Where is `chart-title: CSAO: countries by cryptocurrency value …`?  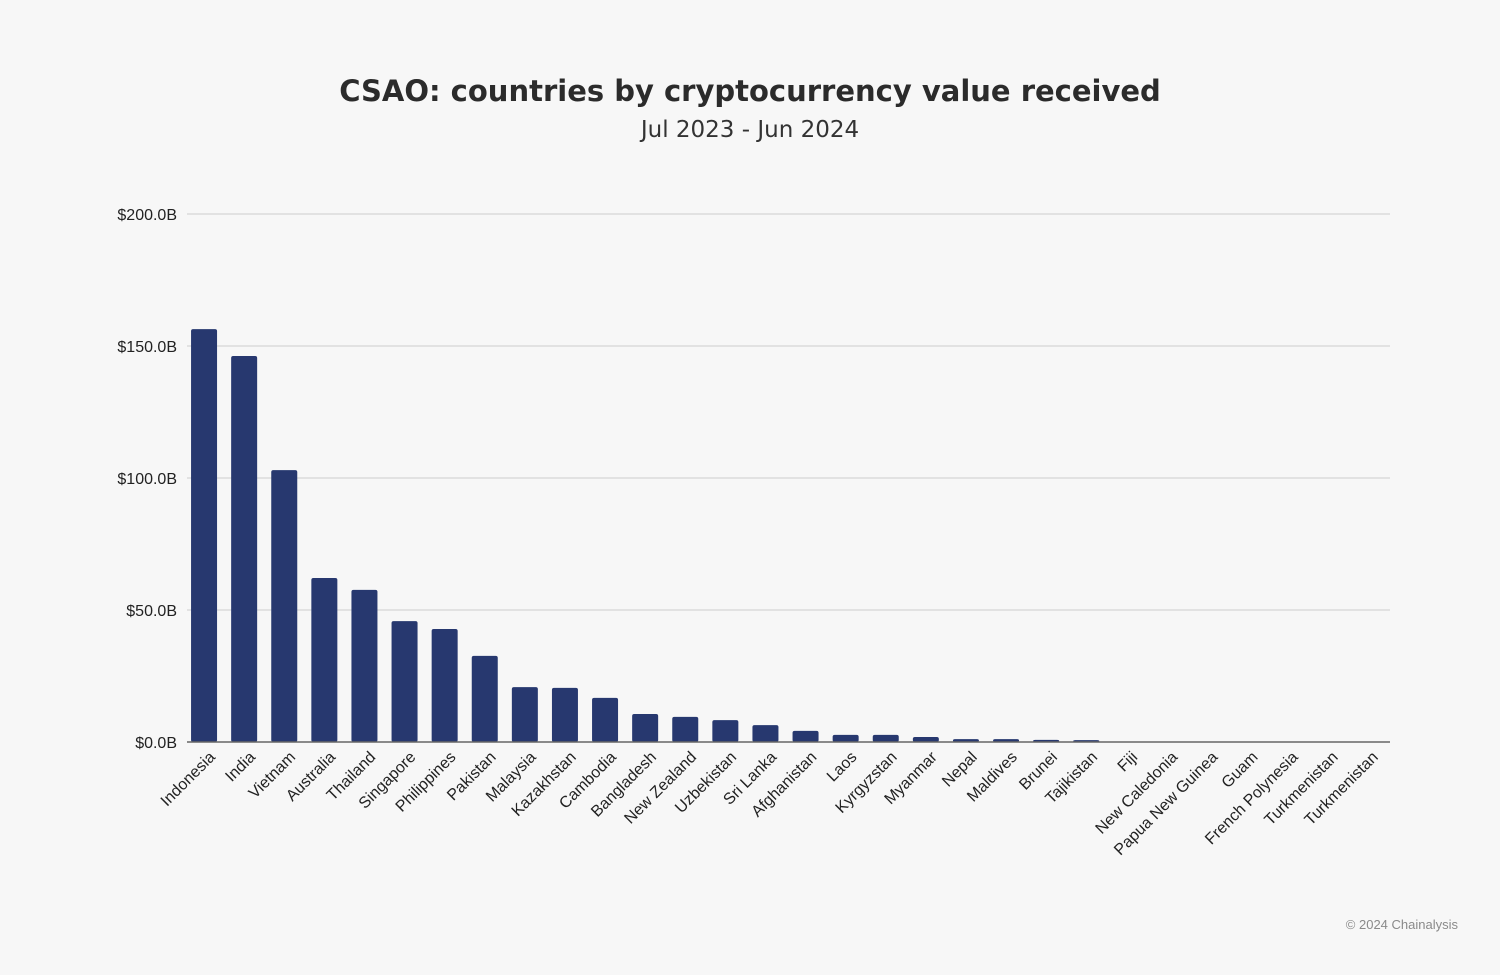 chart-title: CSAO: countries by cryptocurrency value … is located at coordinates (750, 91).